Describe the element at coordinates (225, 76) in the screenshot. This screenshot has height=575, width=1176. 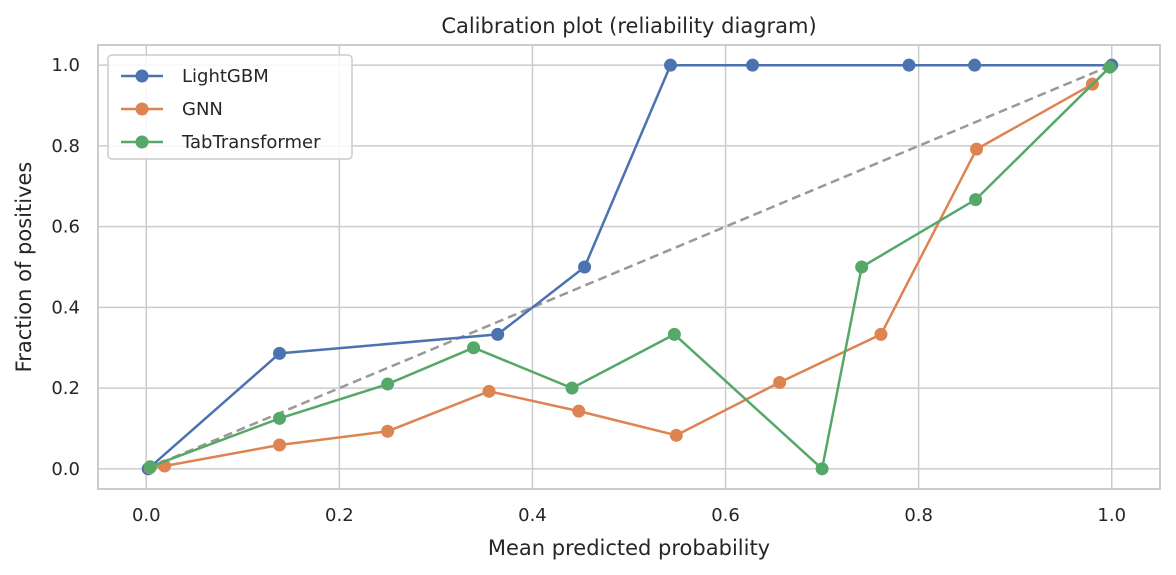
I see `legend-label: LightGBM` at that location.